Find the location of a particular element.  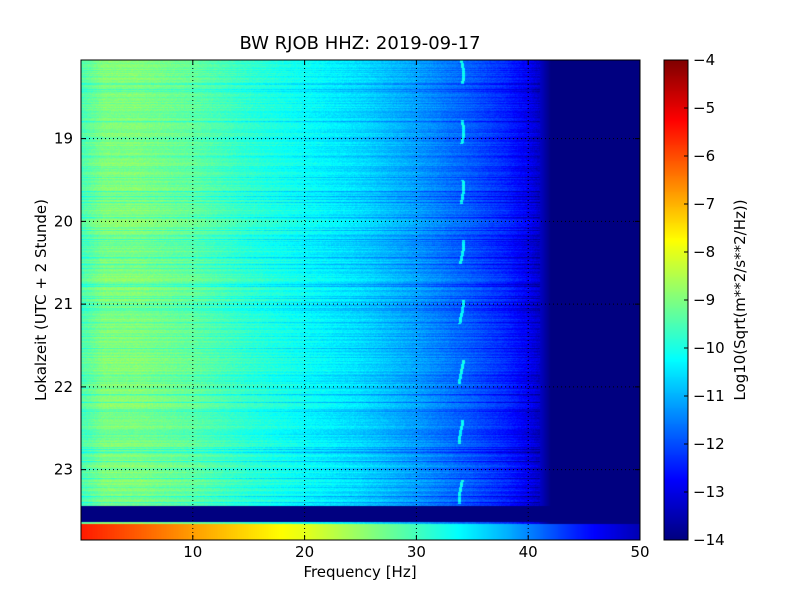

colorbar-tick-label: −6 is located at coordinates (704, 156).